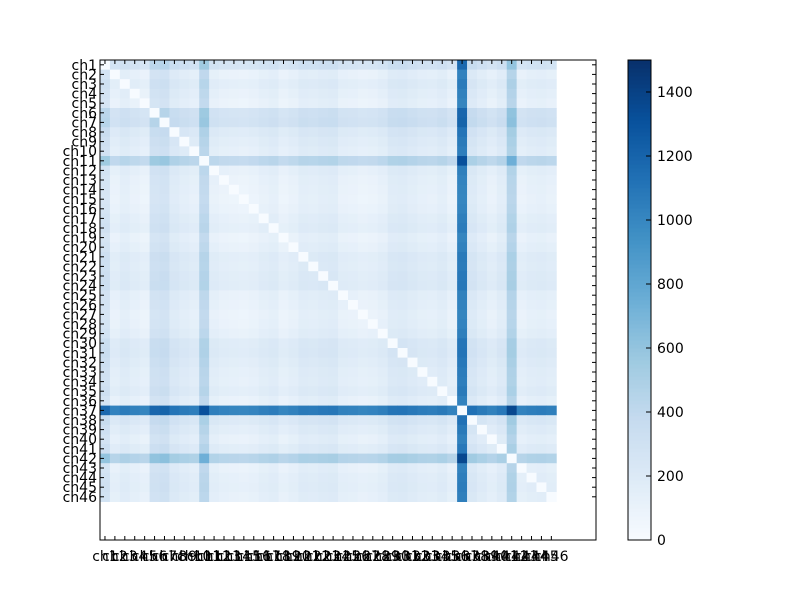 The height and width of the screenshot is (600, 800). I want to click on x-tick-label: ch39, so click(482, 557).